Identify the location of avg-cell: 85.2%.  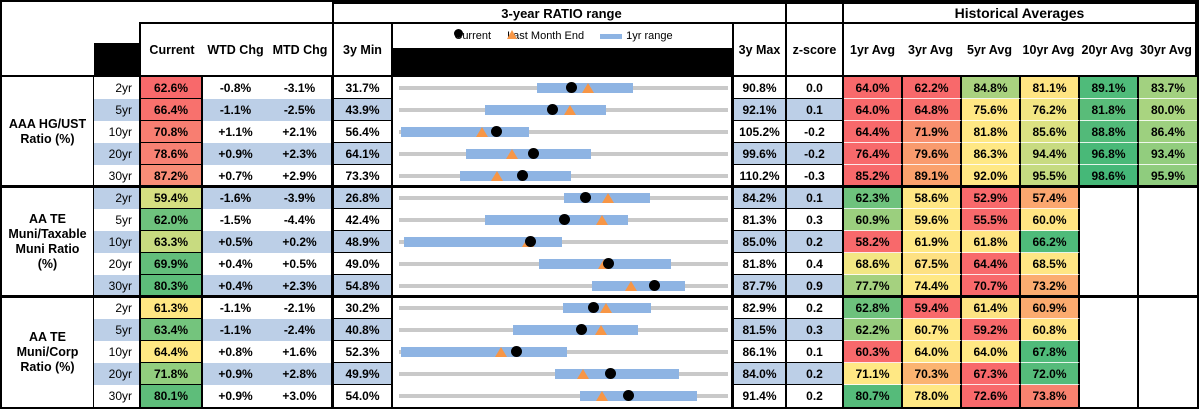
(873, 176).